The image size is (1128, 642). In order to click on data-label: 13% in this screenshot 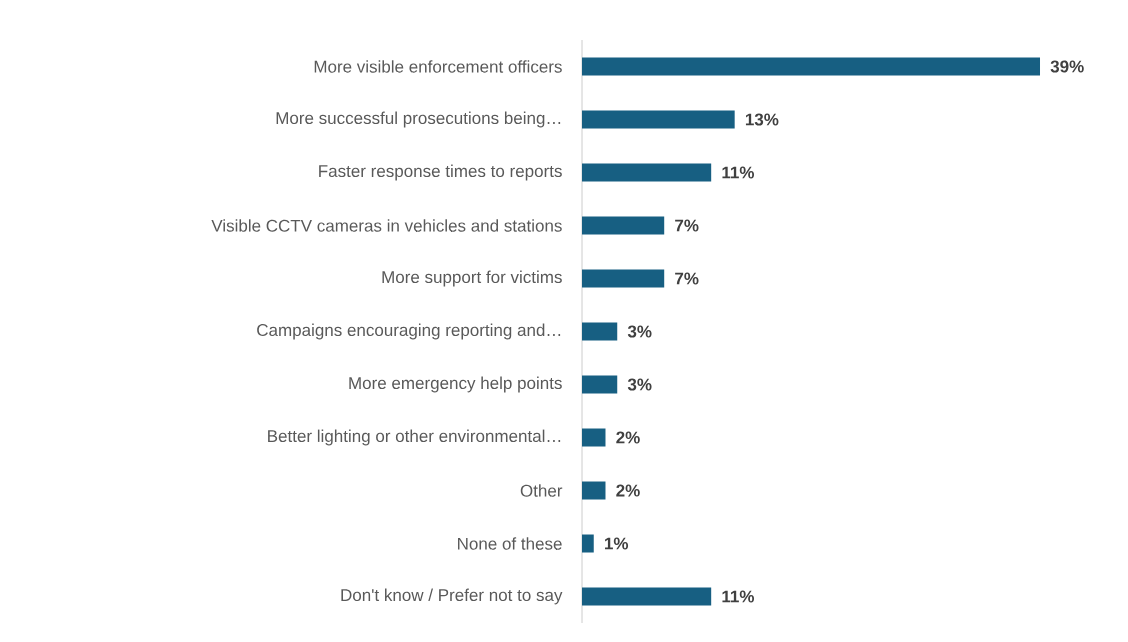, I will do `click(762, 119)`.